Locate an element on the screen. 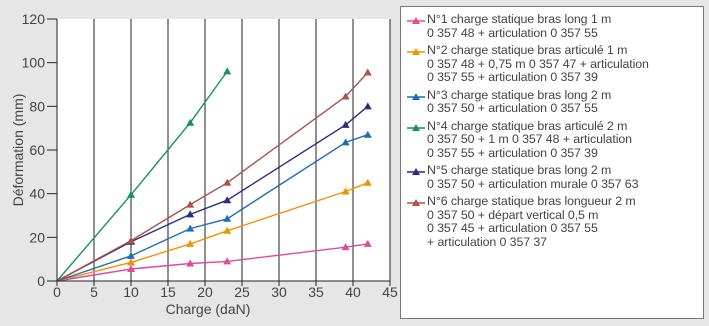  y-tick-label: 40 is located at coordinates (37, 194).